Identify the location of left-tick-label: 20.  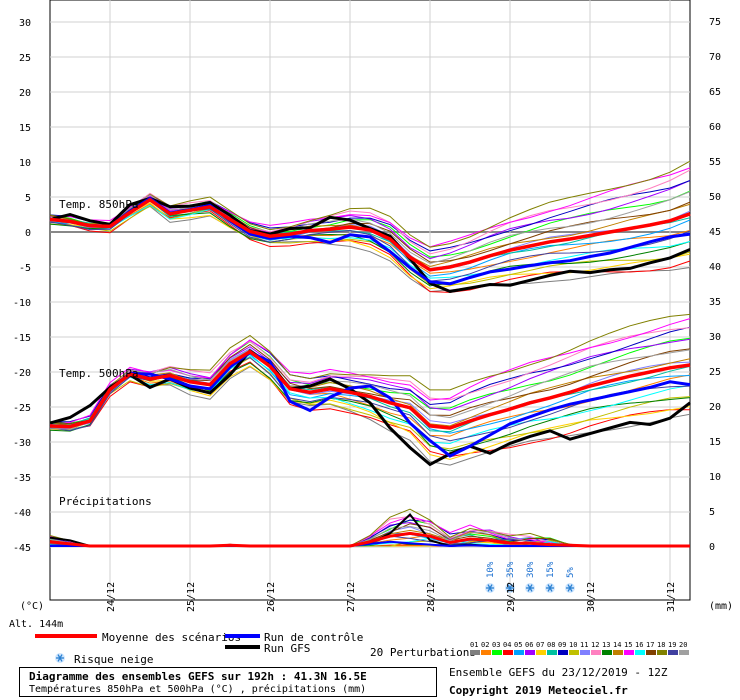
(25, 93).